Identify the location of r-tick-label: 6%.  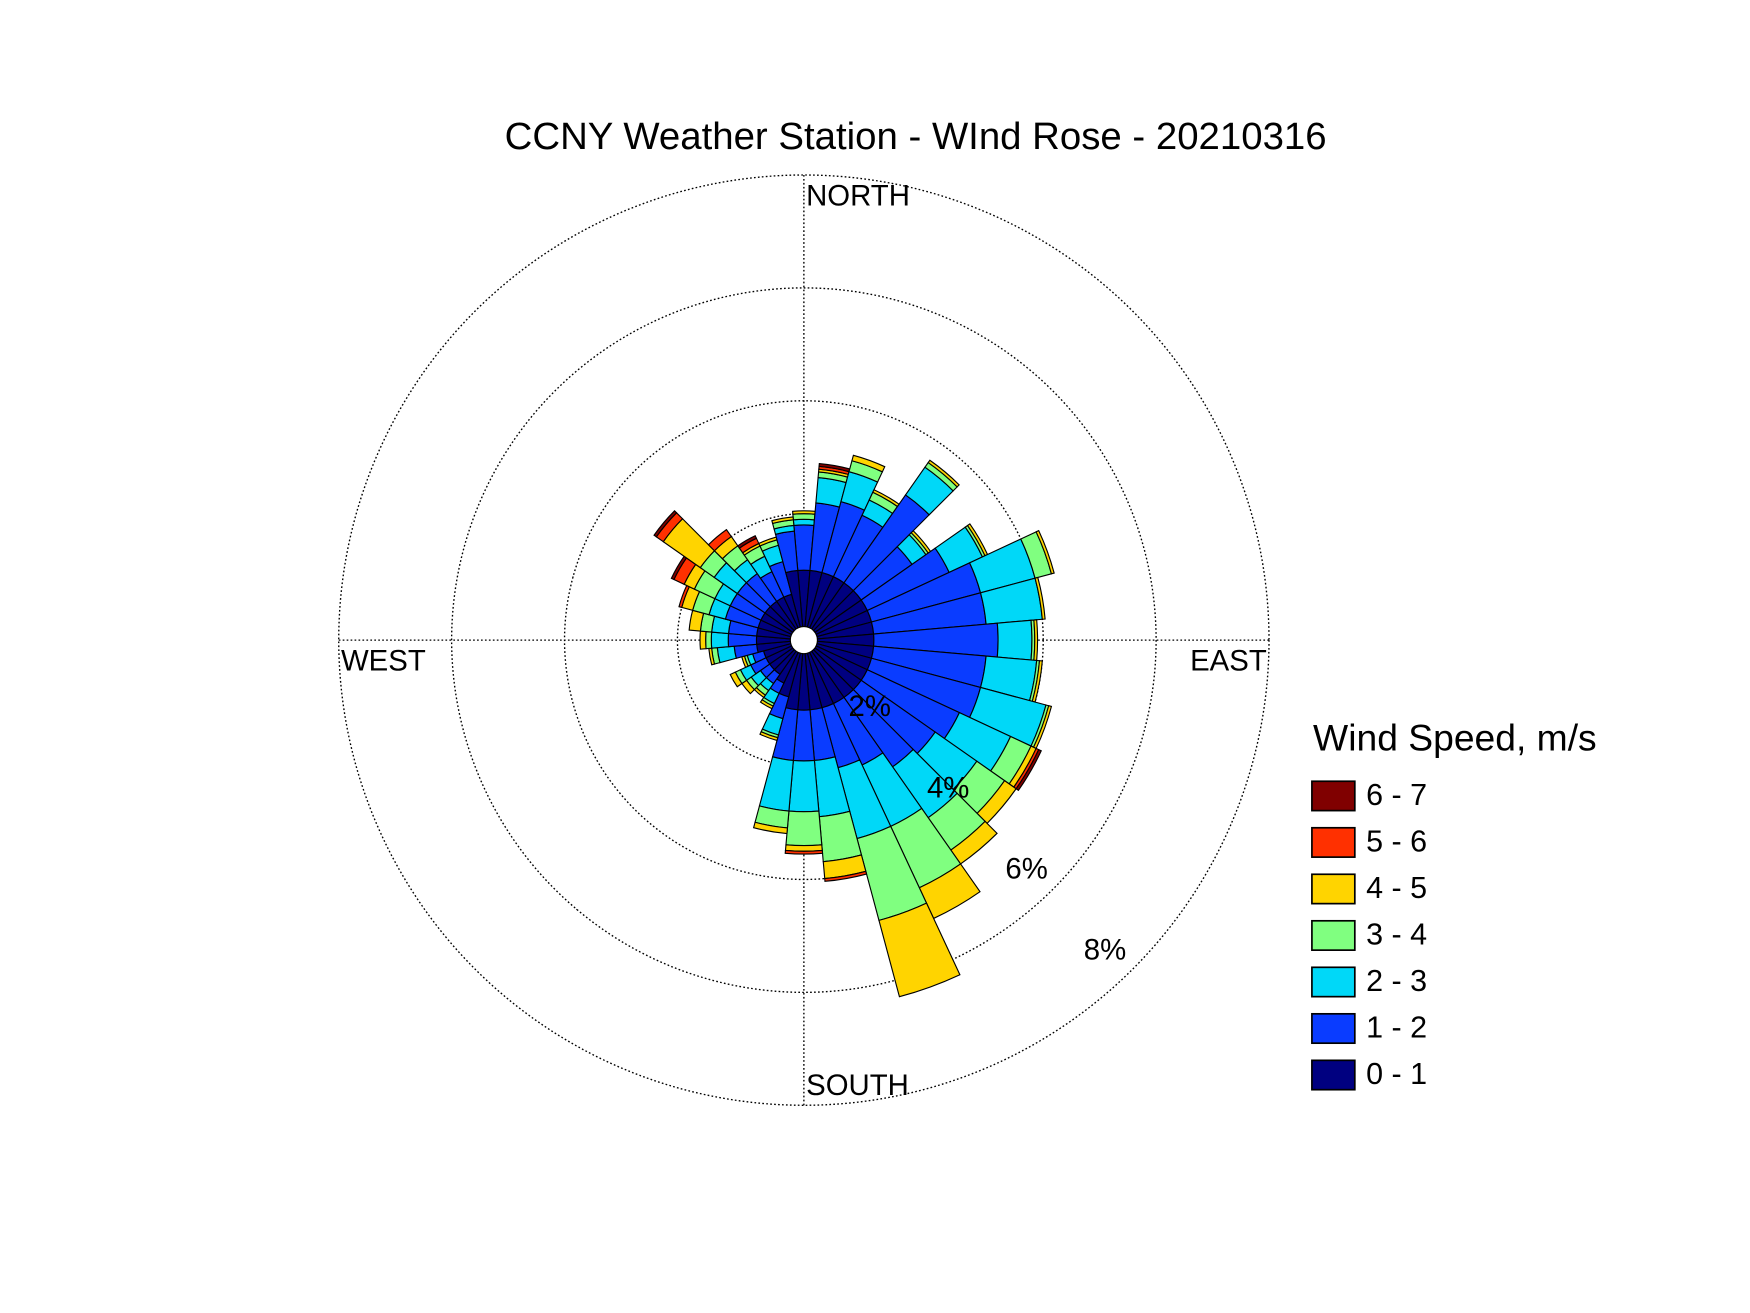
(1026, 869).